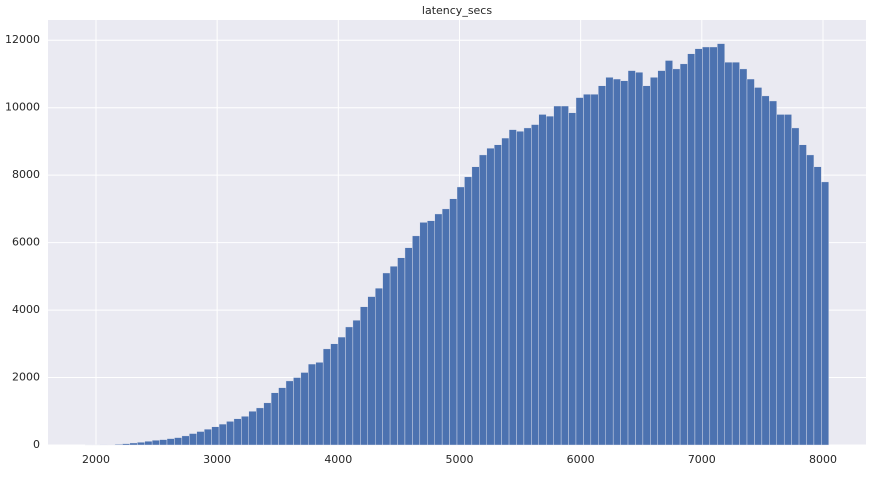 Image resolution: width=874 pixels, height=497 pixels. Describe the element at coordinates (26, 174) in the screenshot. I see `y-tick-label: 8000` at that location.